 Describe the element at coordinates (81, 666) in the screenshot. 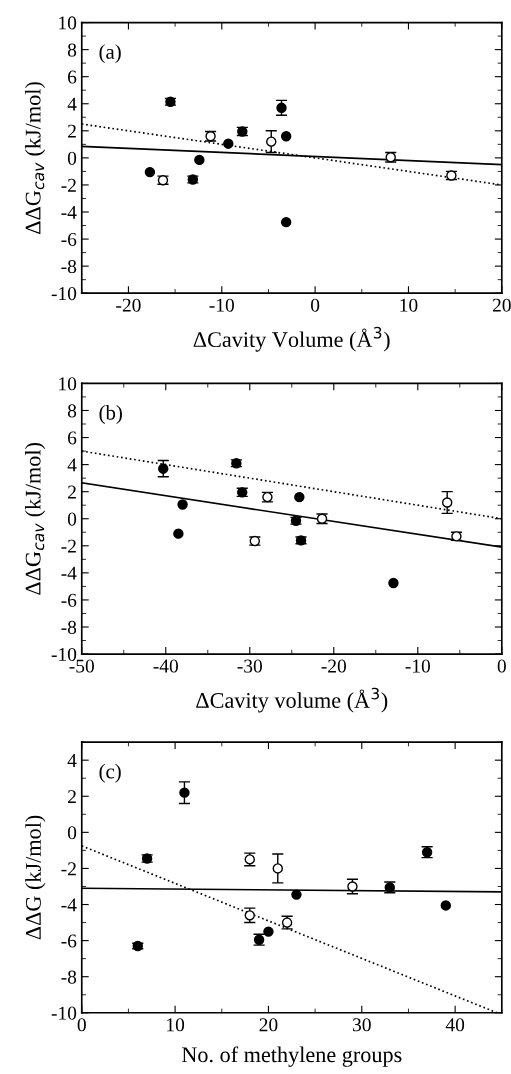

I see `x-tick-label: -50` at that location.